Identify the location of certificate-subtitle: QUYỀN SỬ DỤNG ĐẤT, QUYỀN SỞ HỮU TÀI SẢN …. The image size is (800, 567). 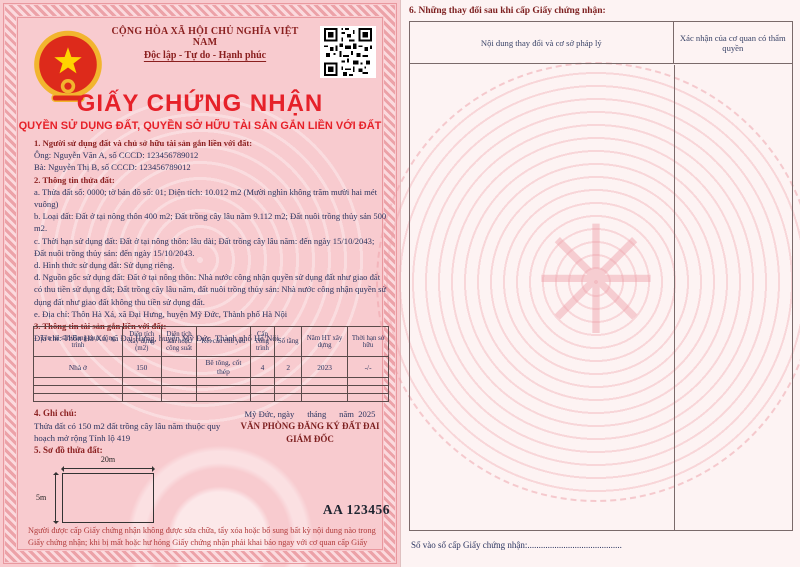
(200, 126).